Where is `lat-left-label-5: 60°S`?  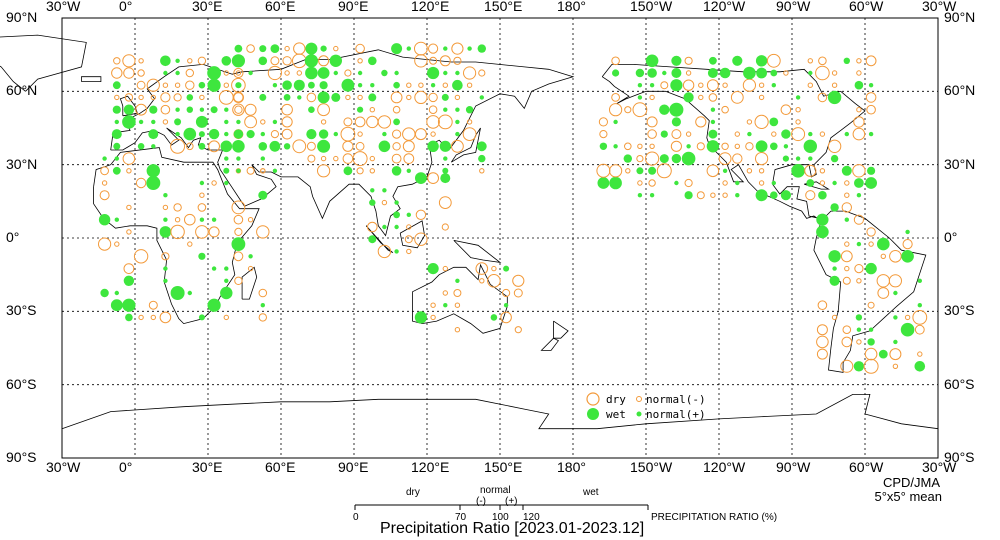
lat-left-label-5: 60°S is located at coordinates (21, 383).